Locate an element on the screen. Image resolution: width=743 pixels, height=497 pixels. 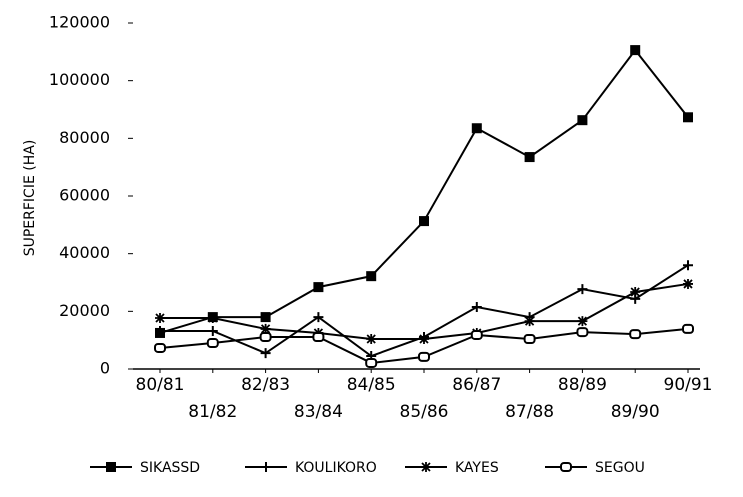
y-axis-title: SUPERFICIE (HA) is located at coordinates (30, 198).